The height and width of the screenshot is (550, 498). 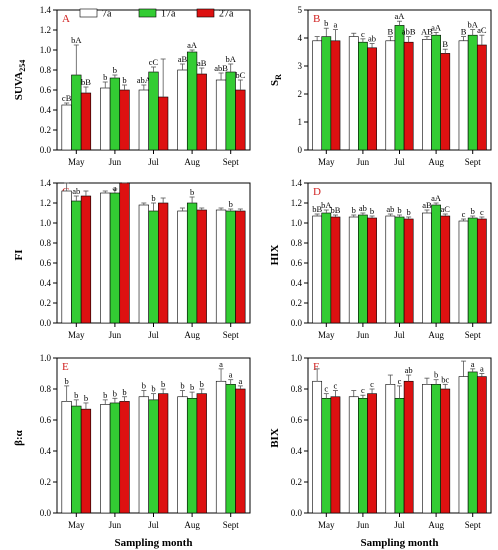 What do you see at coordinates (300, 150) in the screenshot?
I see `y-tick-label: 0` at bounding box center [300, 150].